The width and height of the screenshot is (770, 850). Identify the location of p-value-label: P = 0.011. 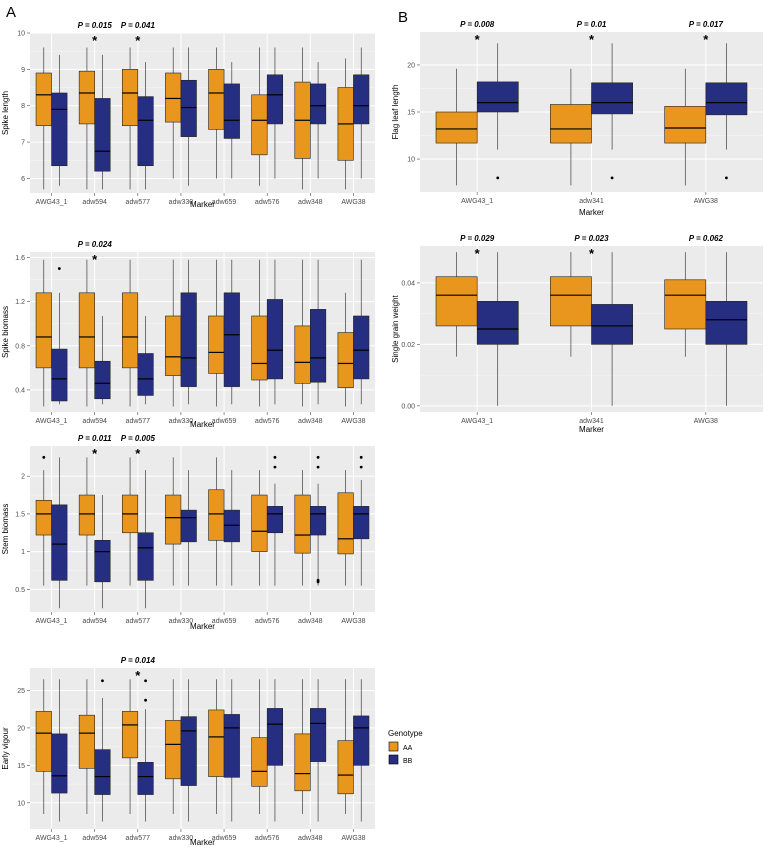
(95, 438).